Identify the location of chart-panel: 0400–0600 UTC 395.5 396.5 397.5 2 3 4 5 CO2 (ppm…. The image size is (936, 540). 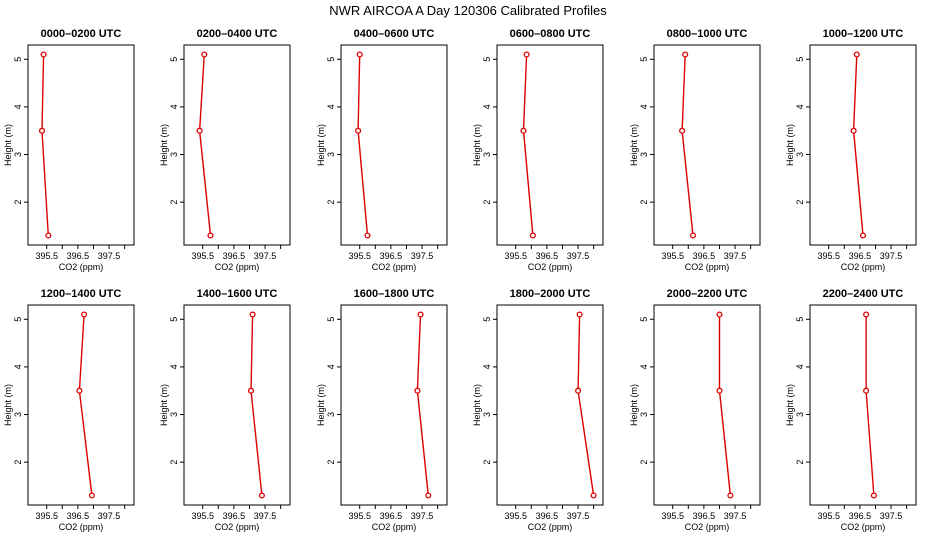
(382, 150).